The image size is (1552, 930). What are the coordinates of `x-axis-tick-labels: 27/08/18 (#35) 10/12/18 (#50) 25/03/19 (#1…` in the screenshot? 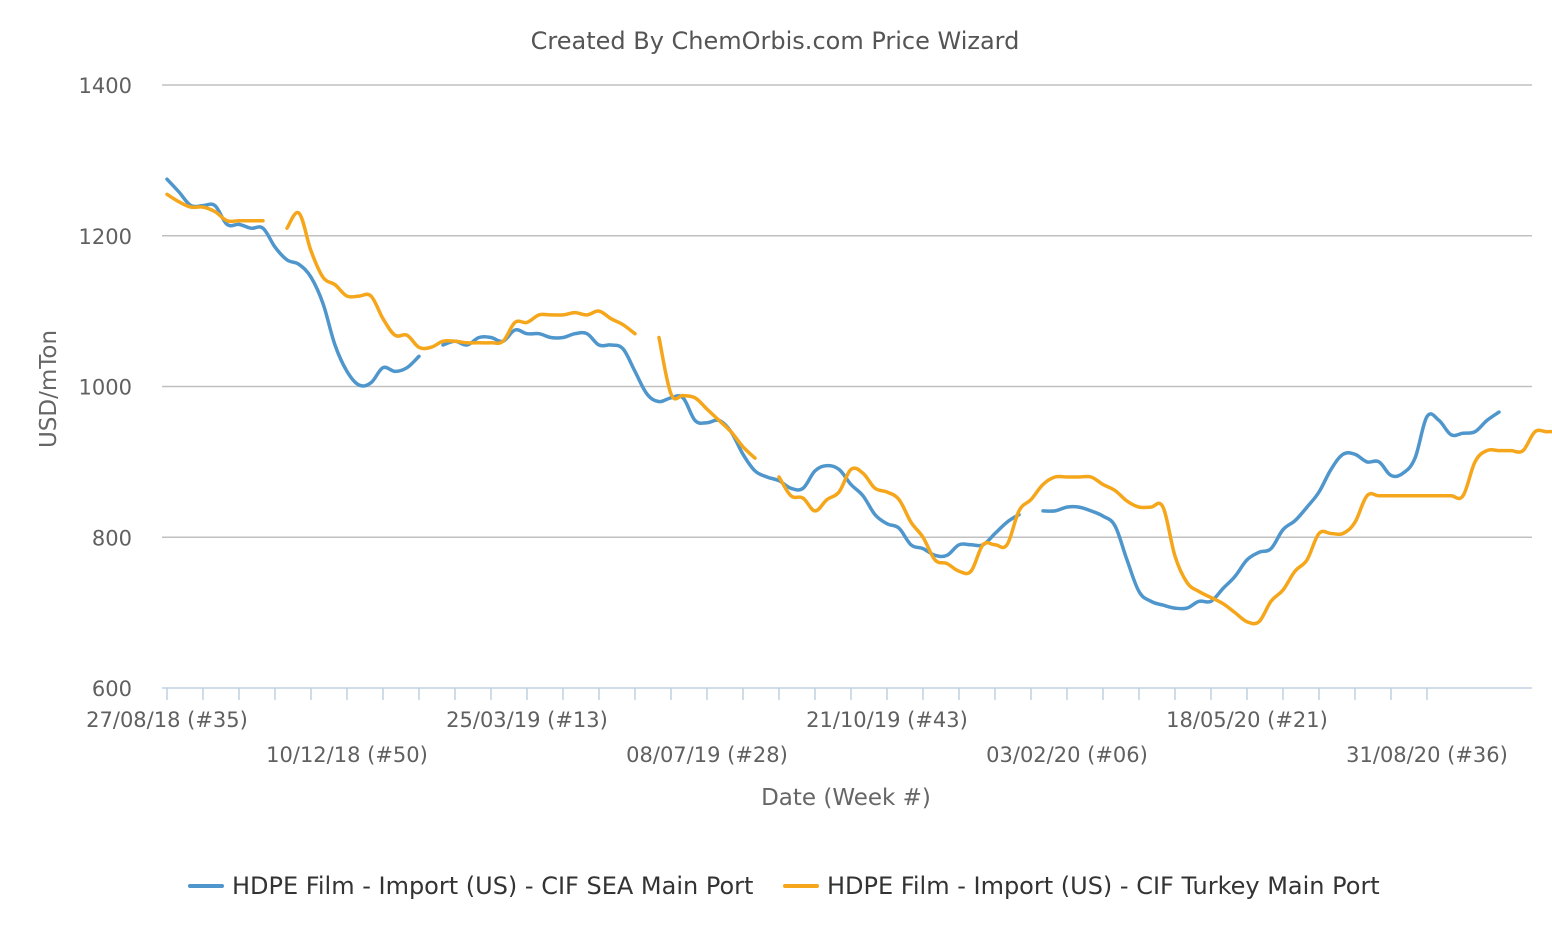 It's located at (797, 737).